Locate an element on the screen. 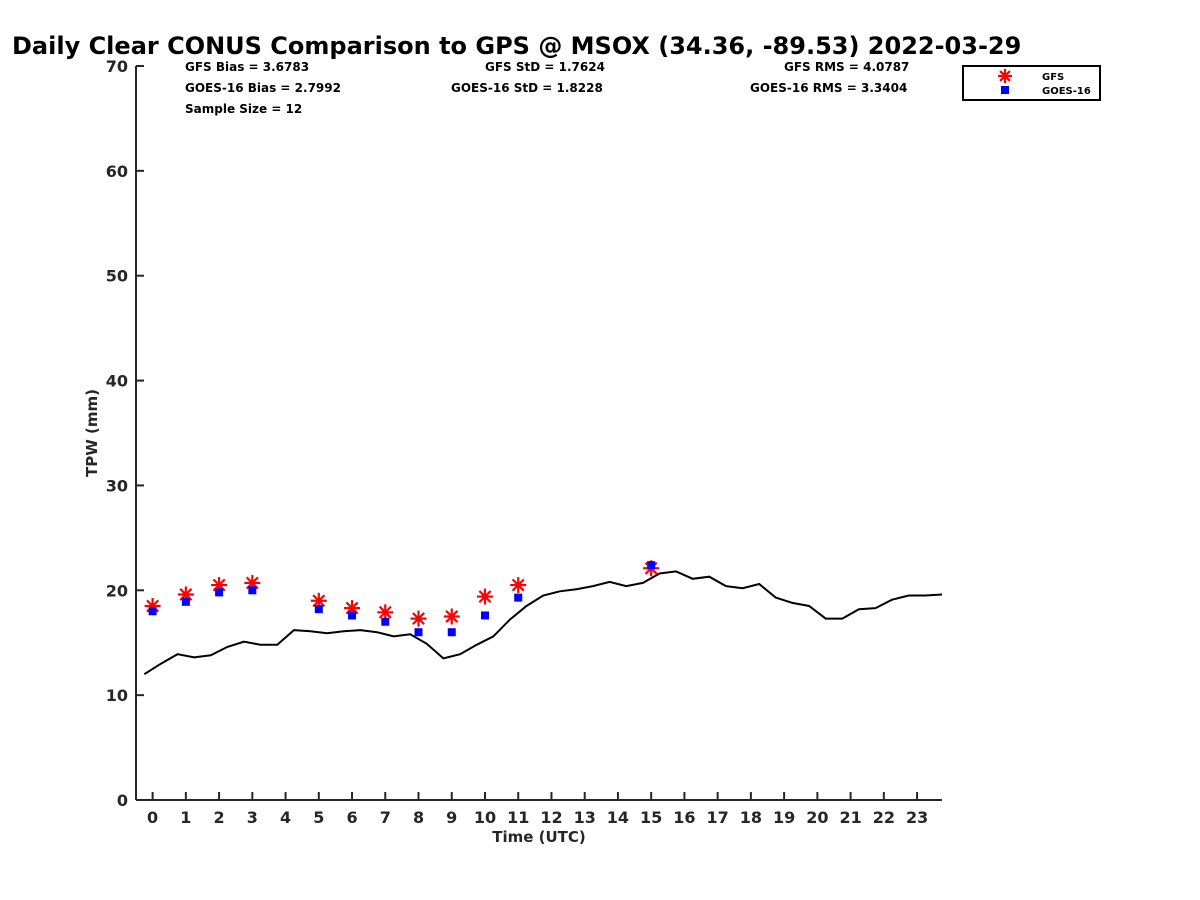 The image size is (1200, 900). x-tick-label: 17 is located at coordinates (718, 817).